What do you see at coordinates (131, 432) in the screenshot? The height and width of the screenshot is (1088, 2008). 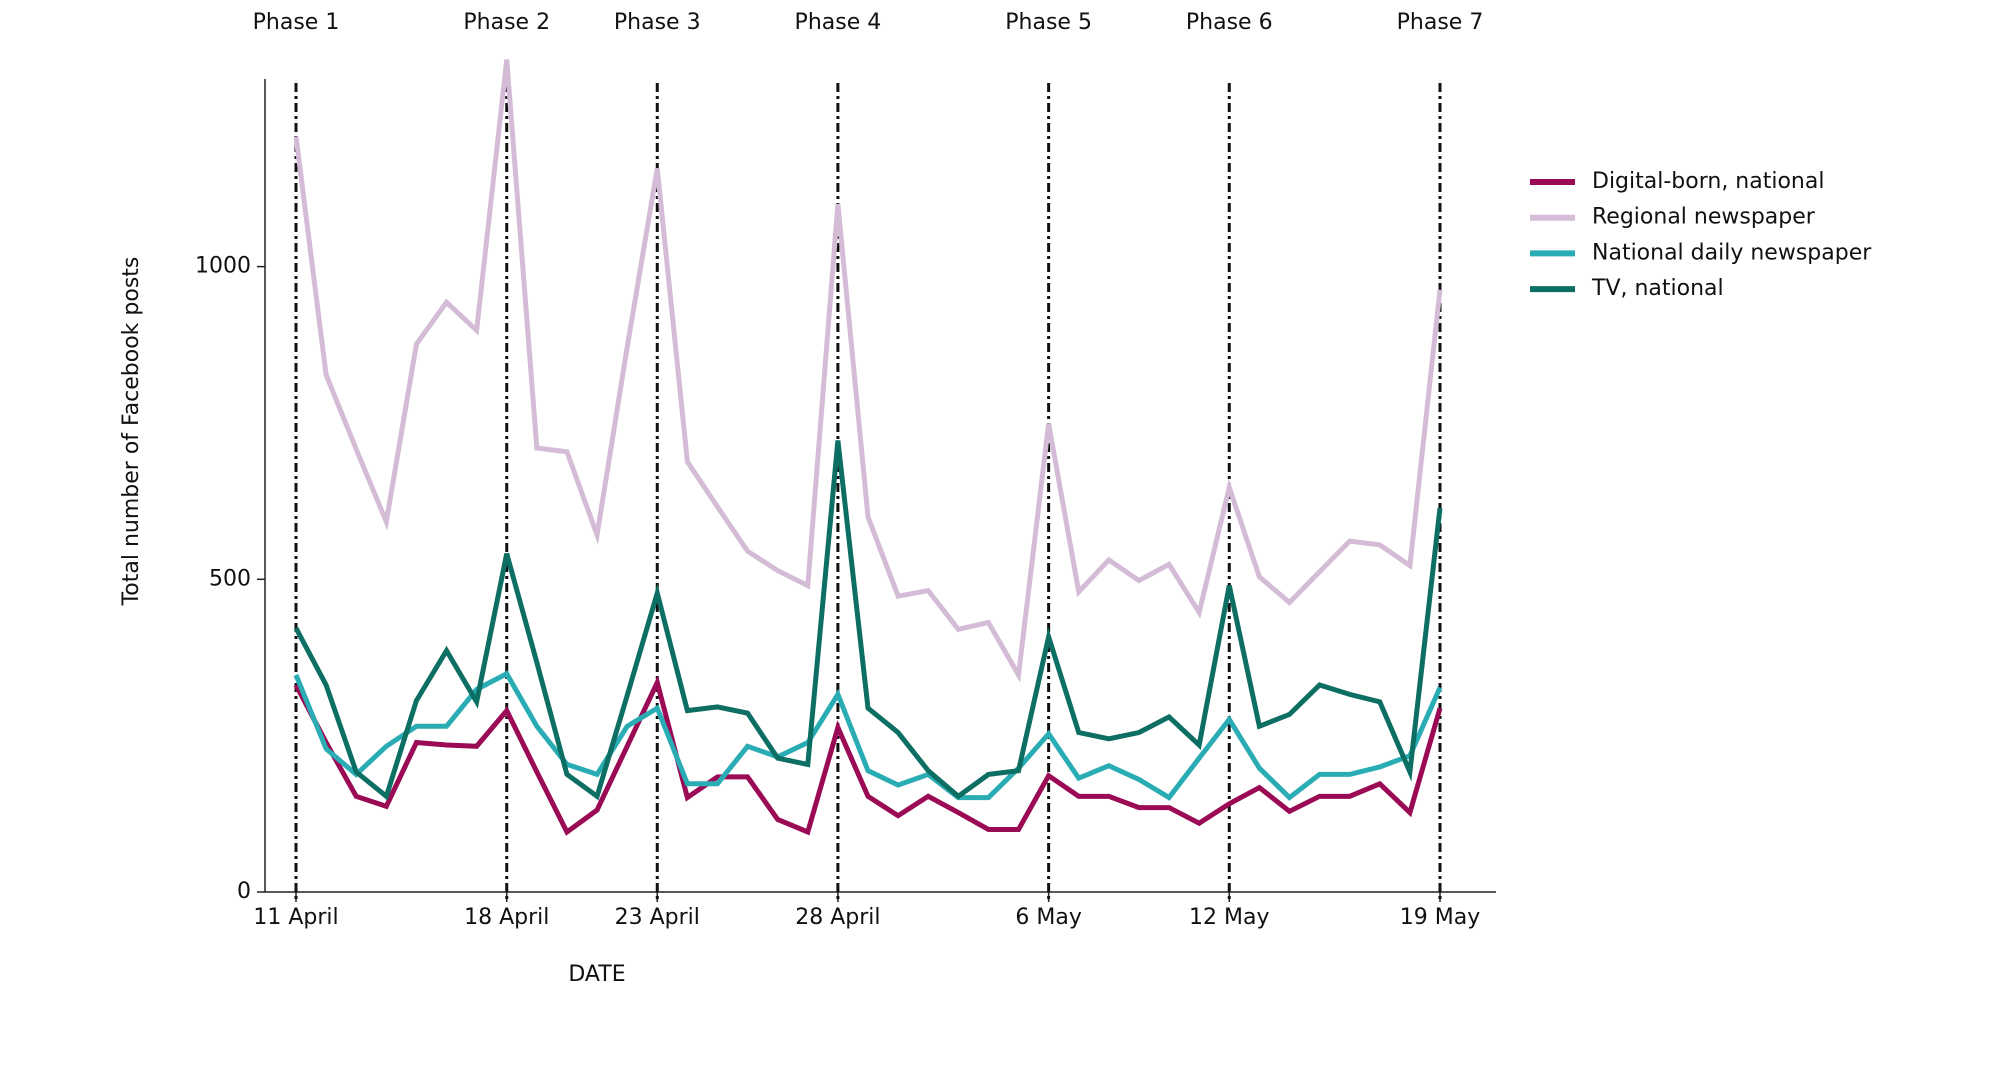 I see `y-axis-label: Total number of Facebook posts` at bounding box center [131, 432].